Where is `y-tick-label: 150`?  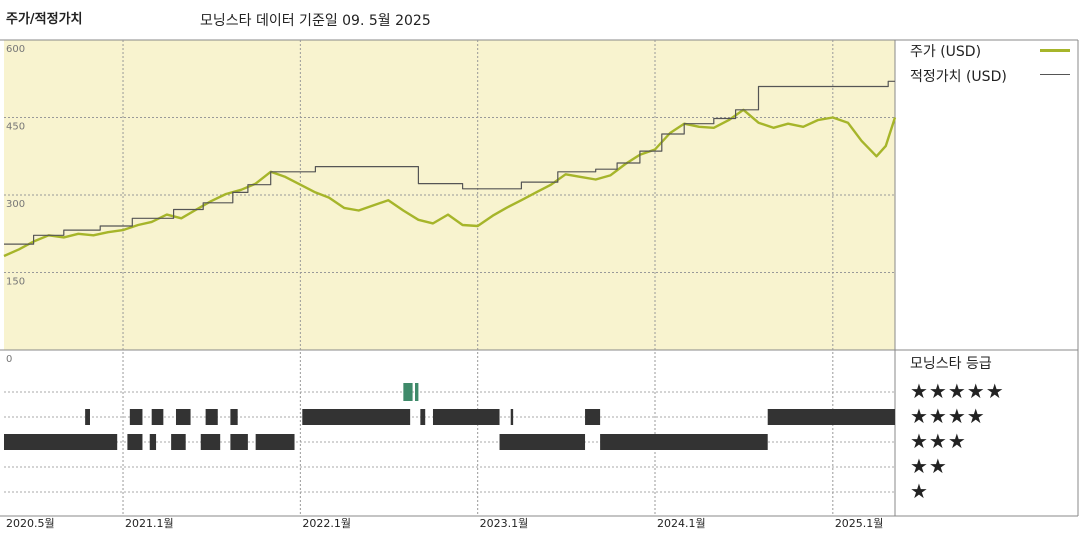 y-tick-label: 150 is located at coordinates (15, 282).